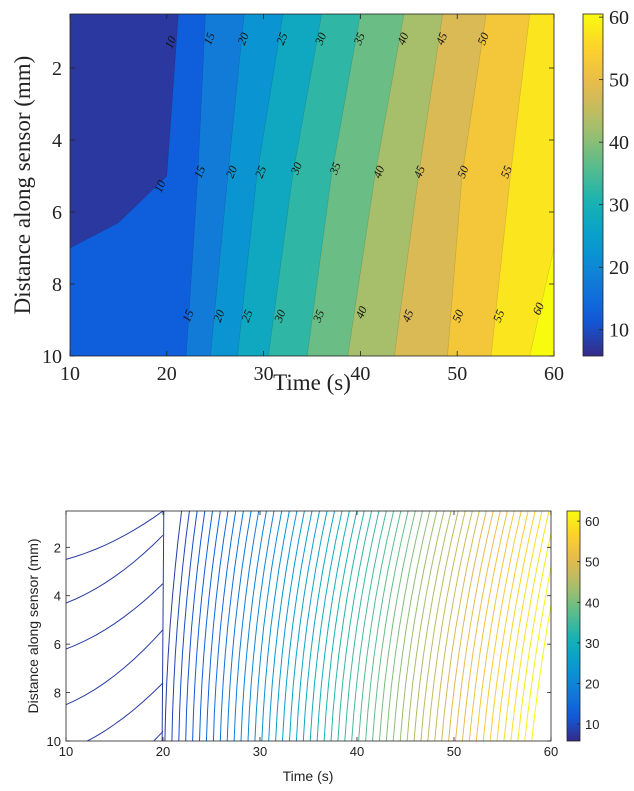  What do you see at coordinates (619, 143) in the screenshot?
I see `colorbar-tick-label: 40` at bounding box center [619, 143].